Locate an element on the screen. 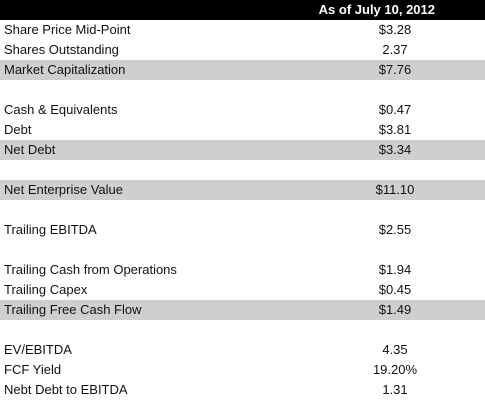  table-row: Market Capitalization $7.76 is located at coordinates (242, 70).